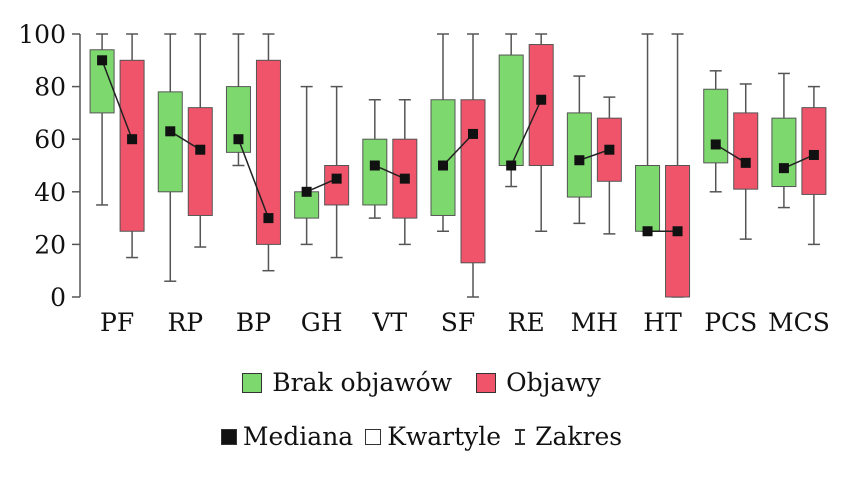 The width and height of the screenshot is (843, 483). Describe the element at coordinates (594, 322) in the screenshot. I see `x-category-label-mh: MH` at that location.